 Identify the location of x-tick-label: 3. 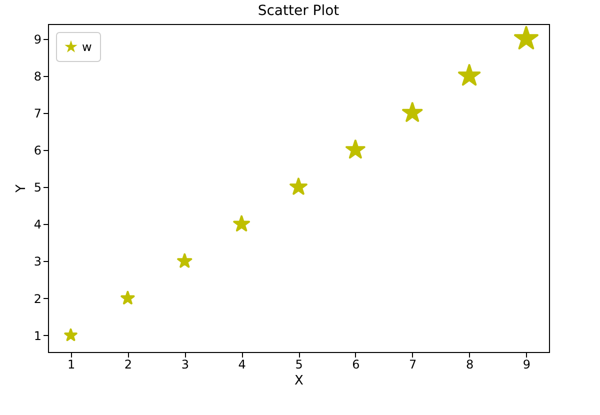
(185, 365).